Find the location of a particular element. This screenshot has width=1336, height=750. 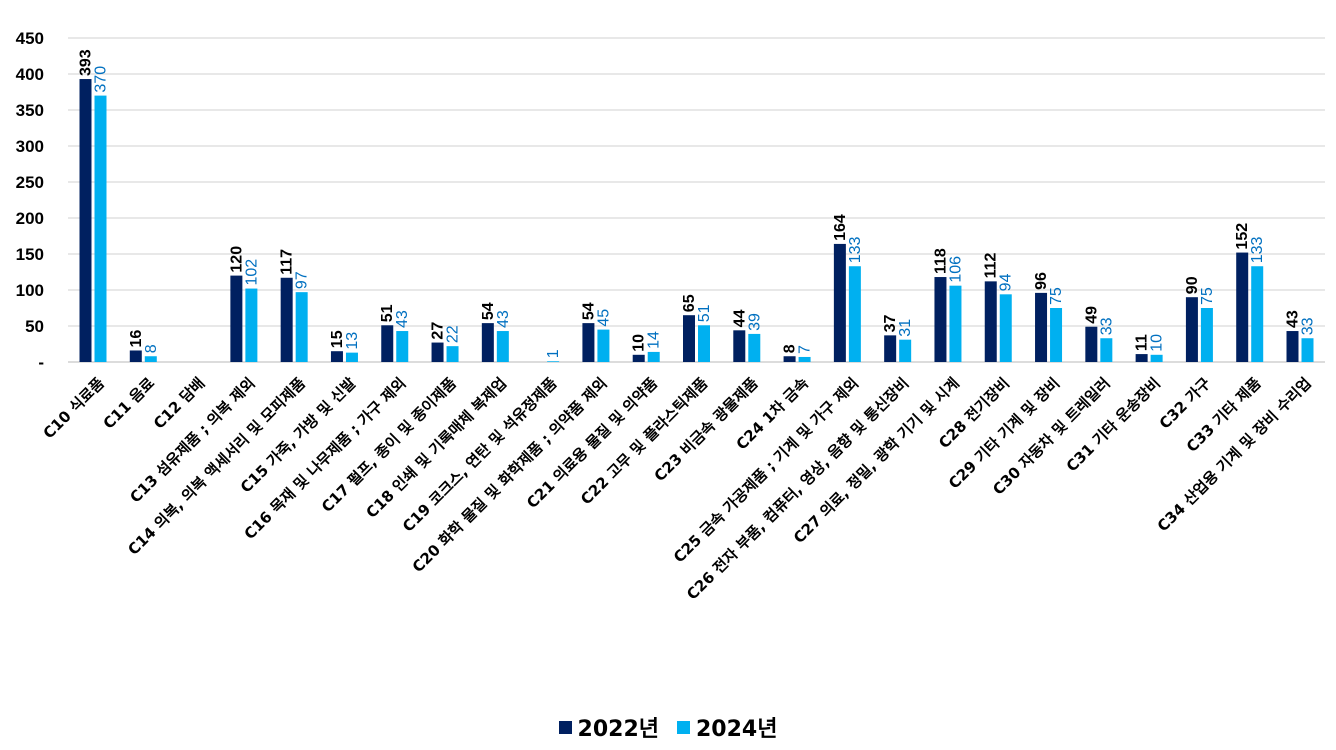

data-label-2022: 15 is located at coordinates (337, 339).